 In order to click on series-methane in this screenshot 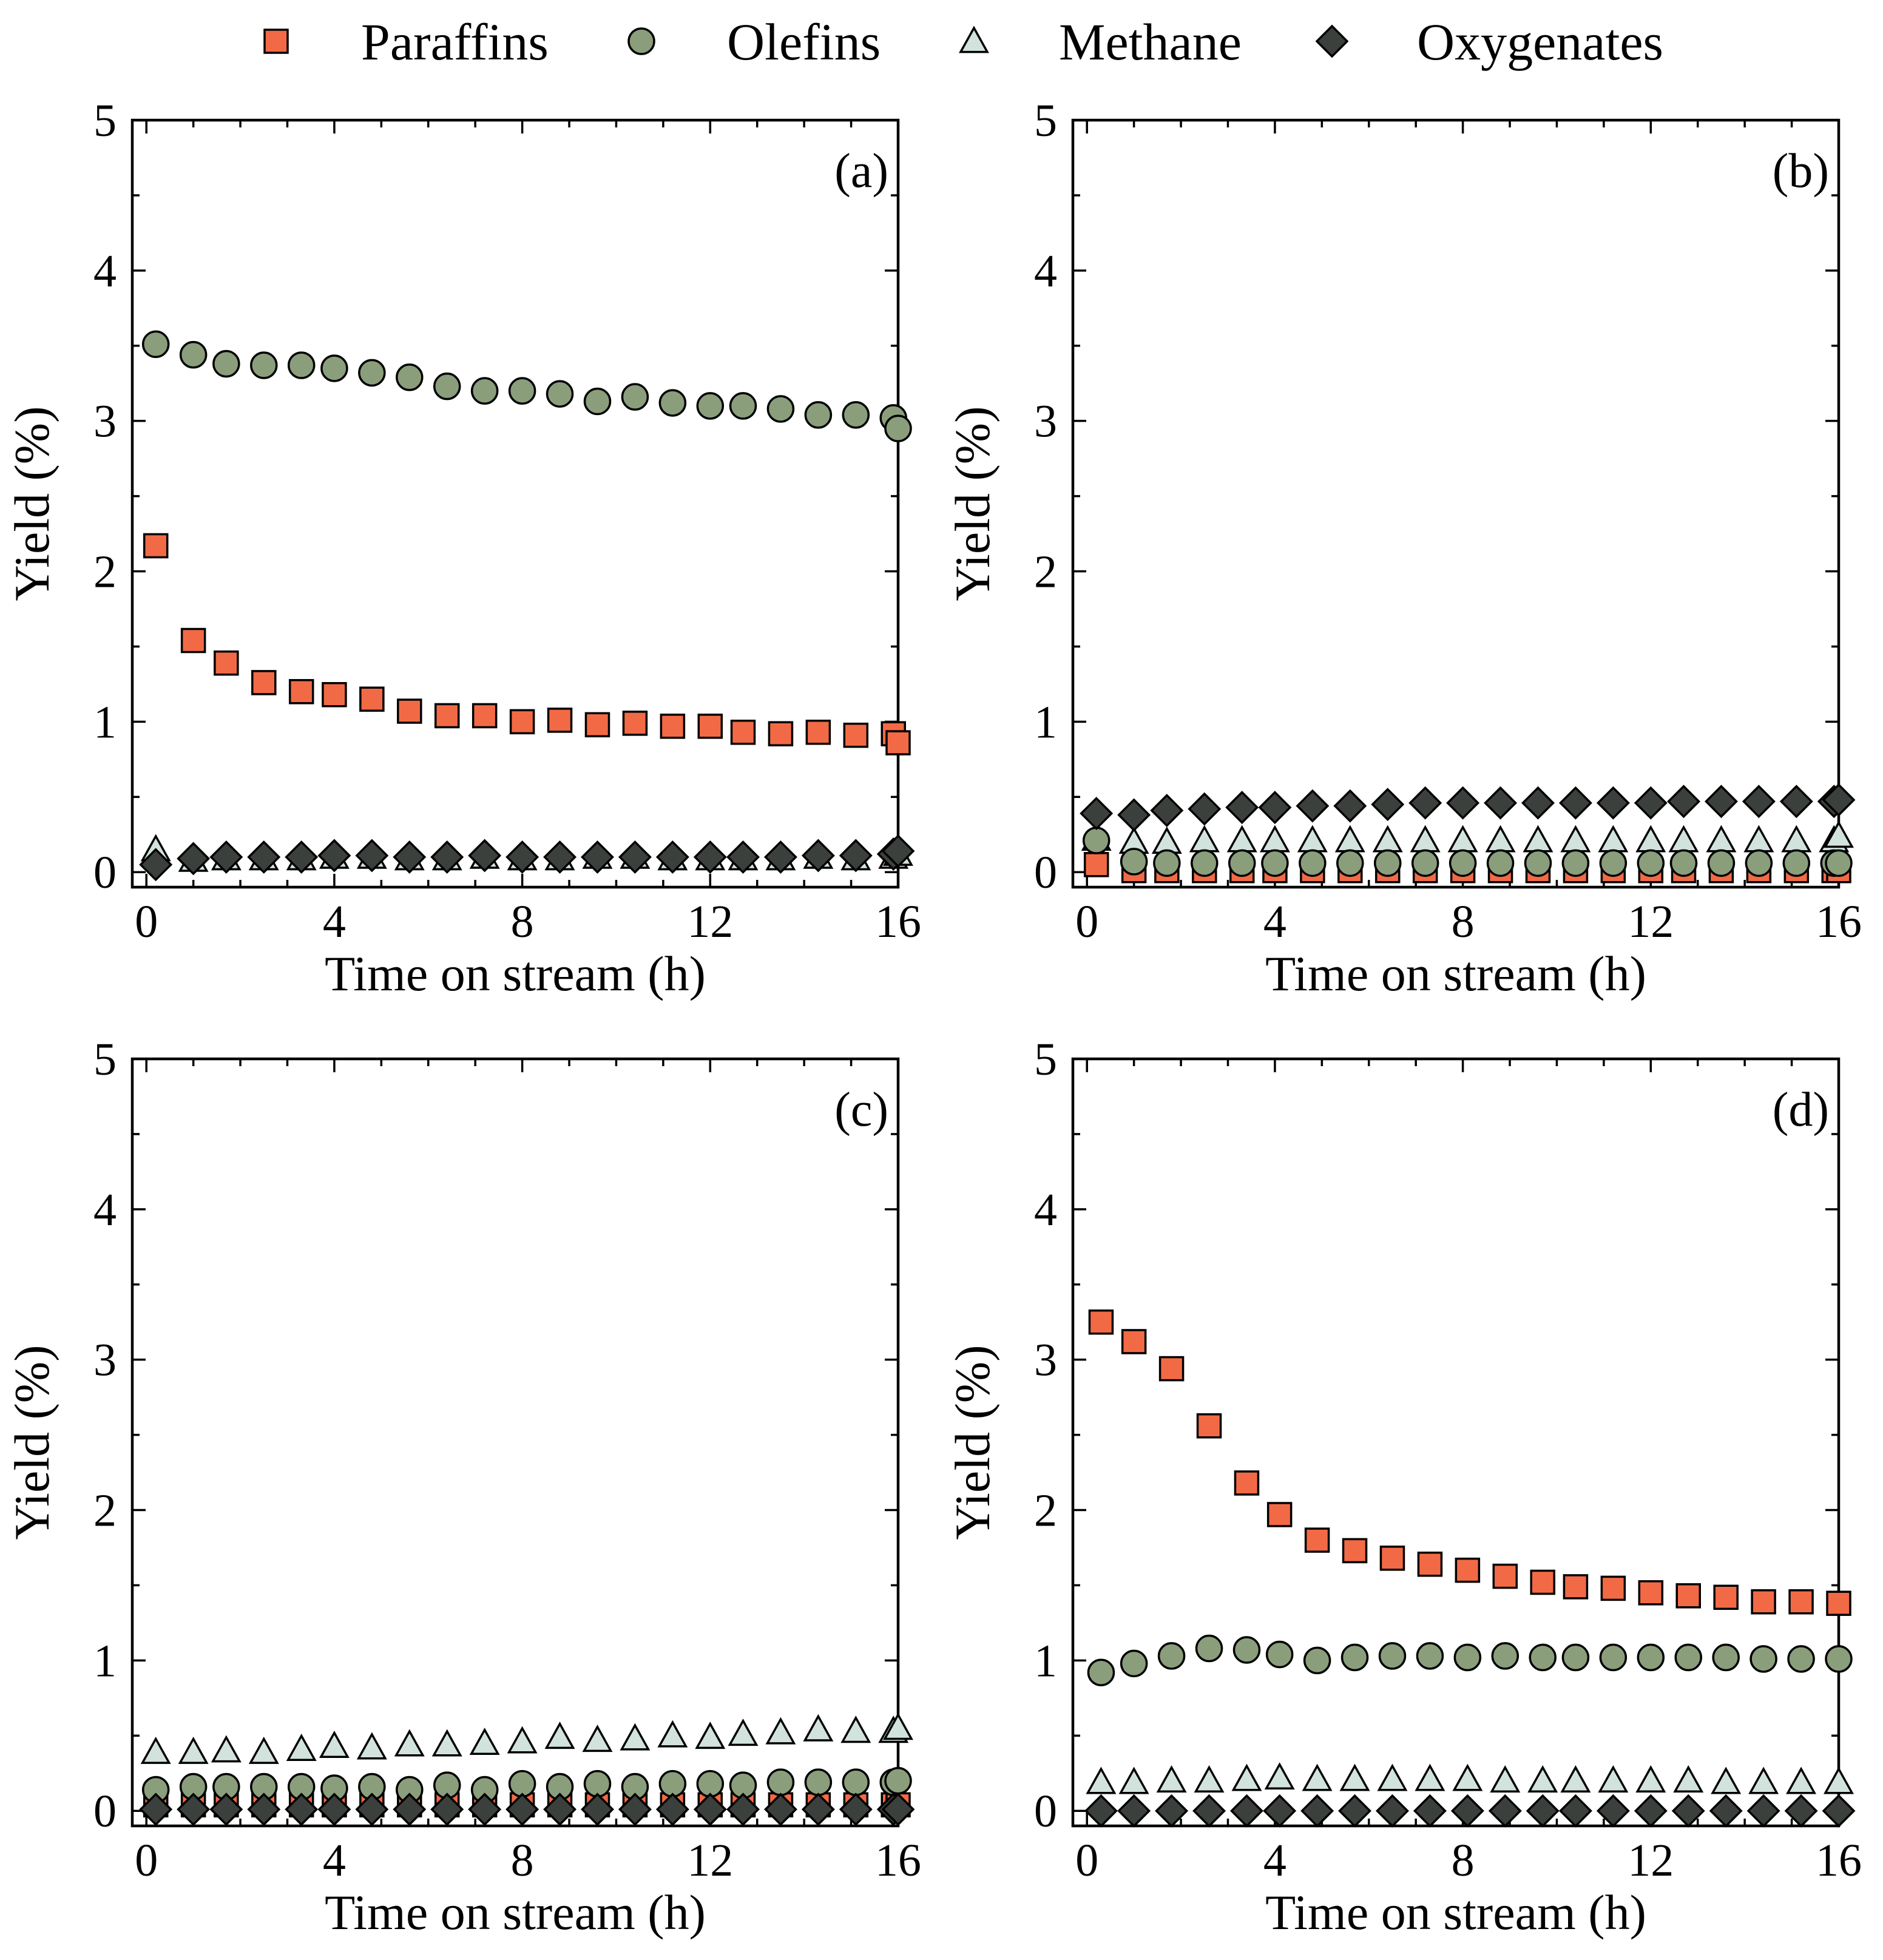, I will do `click(1467, 837)`.